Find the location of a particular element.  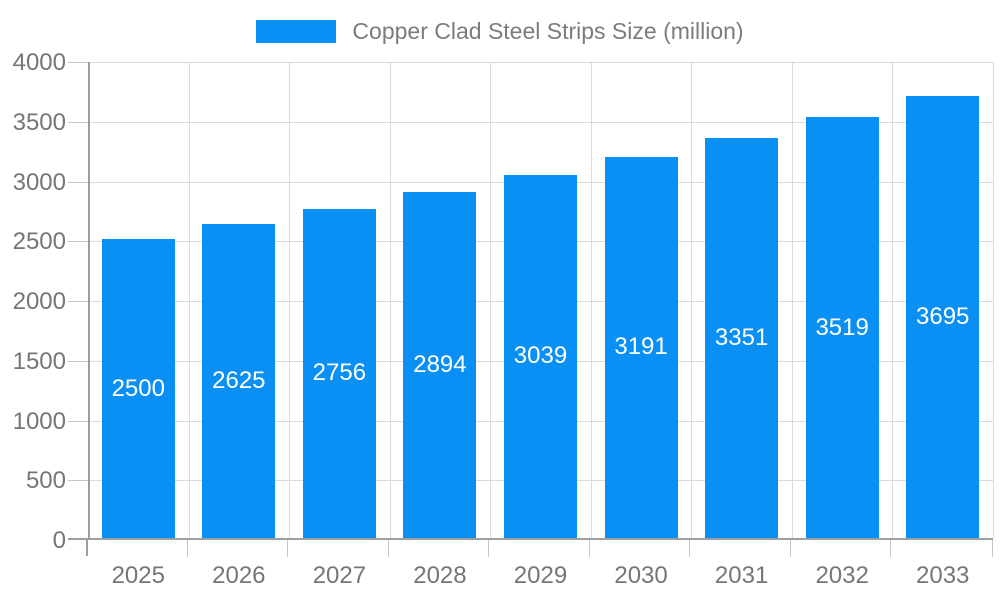

bar-value-label: 3695 is located at coordinates (943, 317).